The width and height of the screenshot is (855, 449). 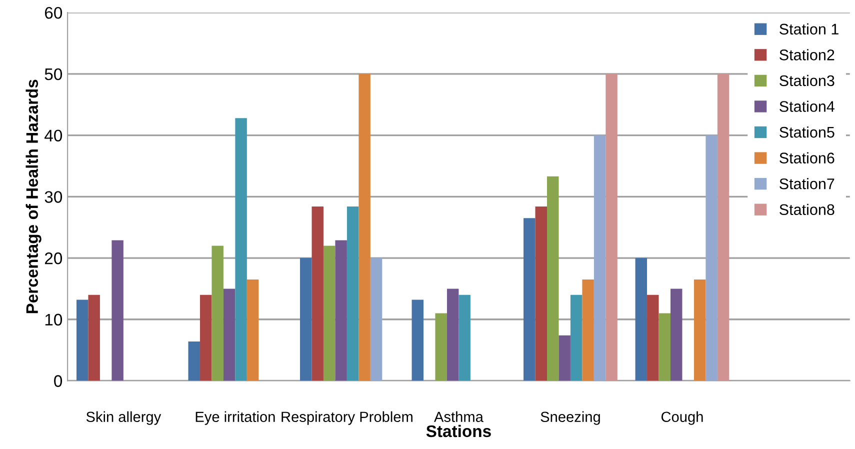 I want to click on legend-label: Station6, so click(x=807, y=158).